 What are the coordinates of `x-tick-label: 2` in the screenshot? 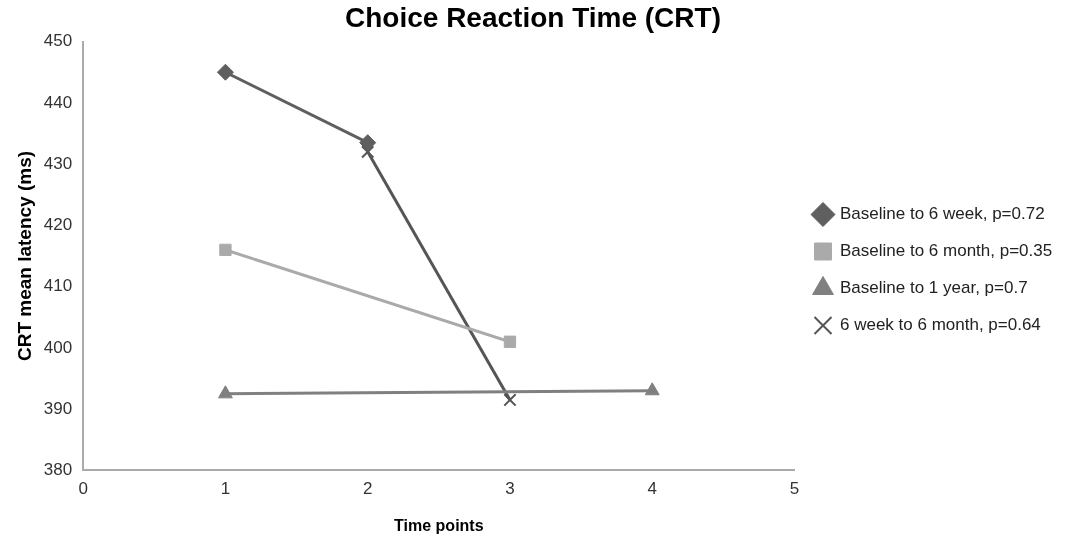 It's located at (367, 489).